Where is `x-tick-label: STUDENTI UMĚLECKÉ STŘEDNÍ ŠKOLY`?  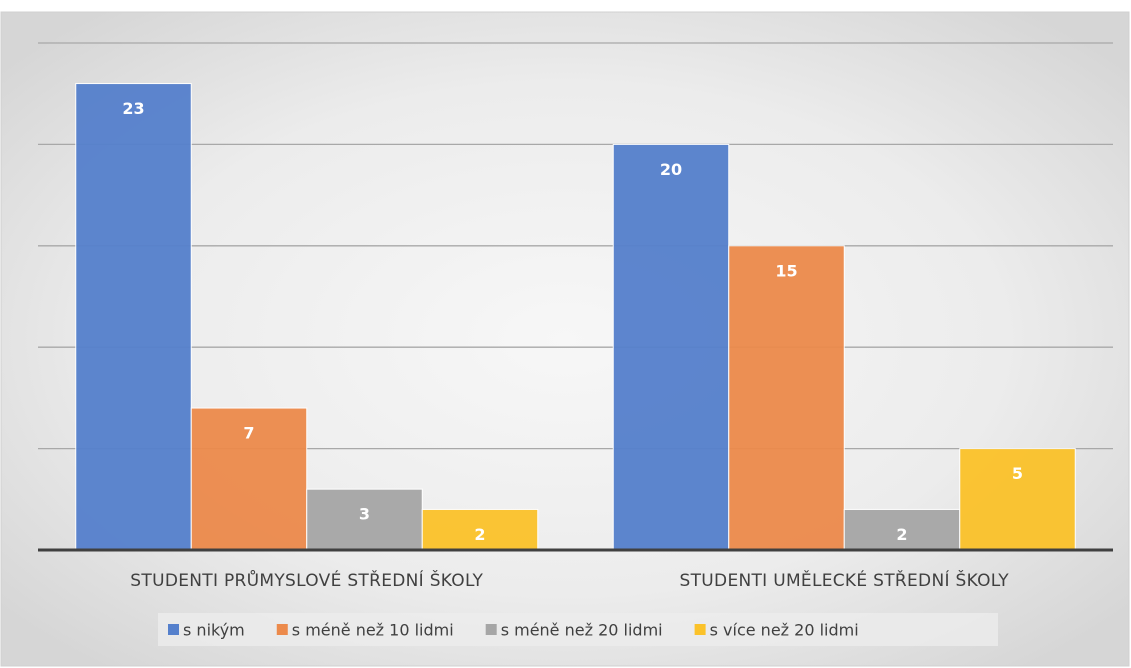
x-tick-label: STUDENTI UMĚLECKÉ STŘEDNÍ ŠKOLY is located at coordinates (845, 580).